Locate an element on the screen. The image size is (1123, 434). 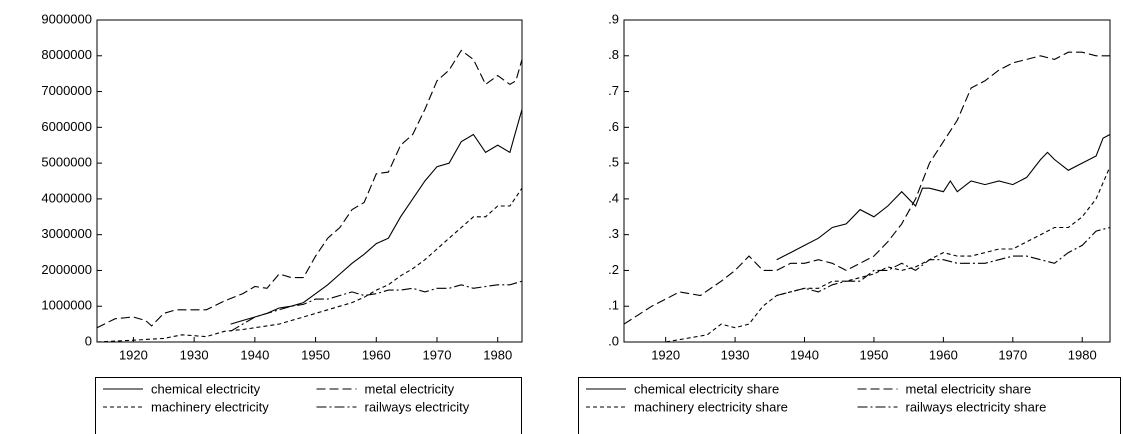
y-tick-label: .0 is located at coordinates (613, 340).